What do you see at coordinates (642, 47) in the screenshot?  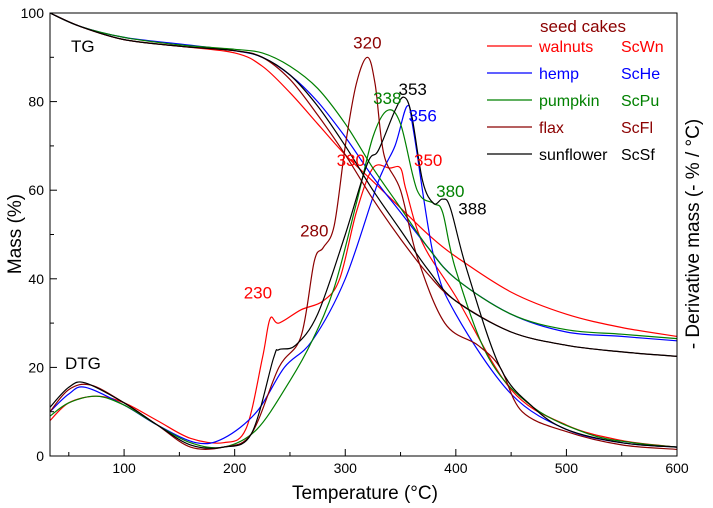 I see `legend-code-walnuts: ScWn` at bounding box center [642, 47].